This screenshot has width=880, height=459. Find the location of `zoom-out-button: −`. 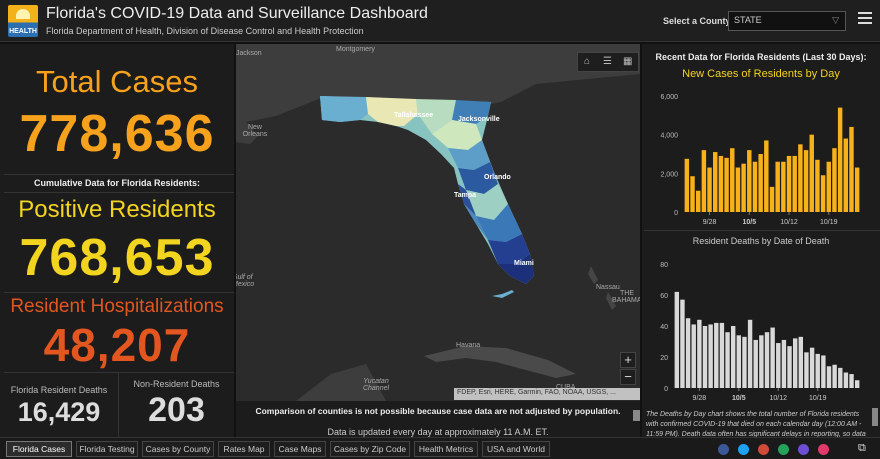

zoom-out-button: − is located at coordinates (628, 377).